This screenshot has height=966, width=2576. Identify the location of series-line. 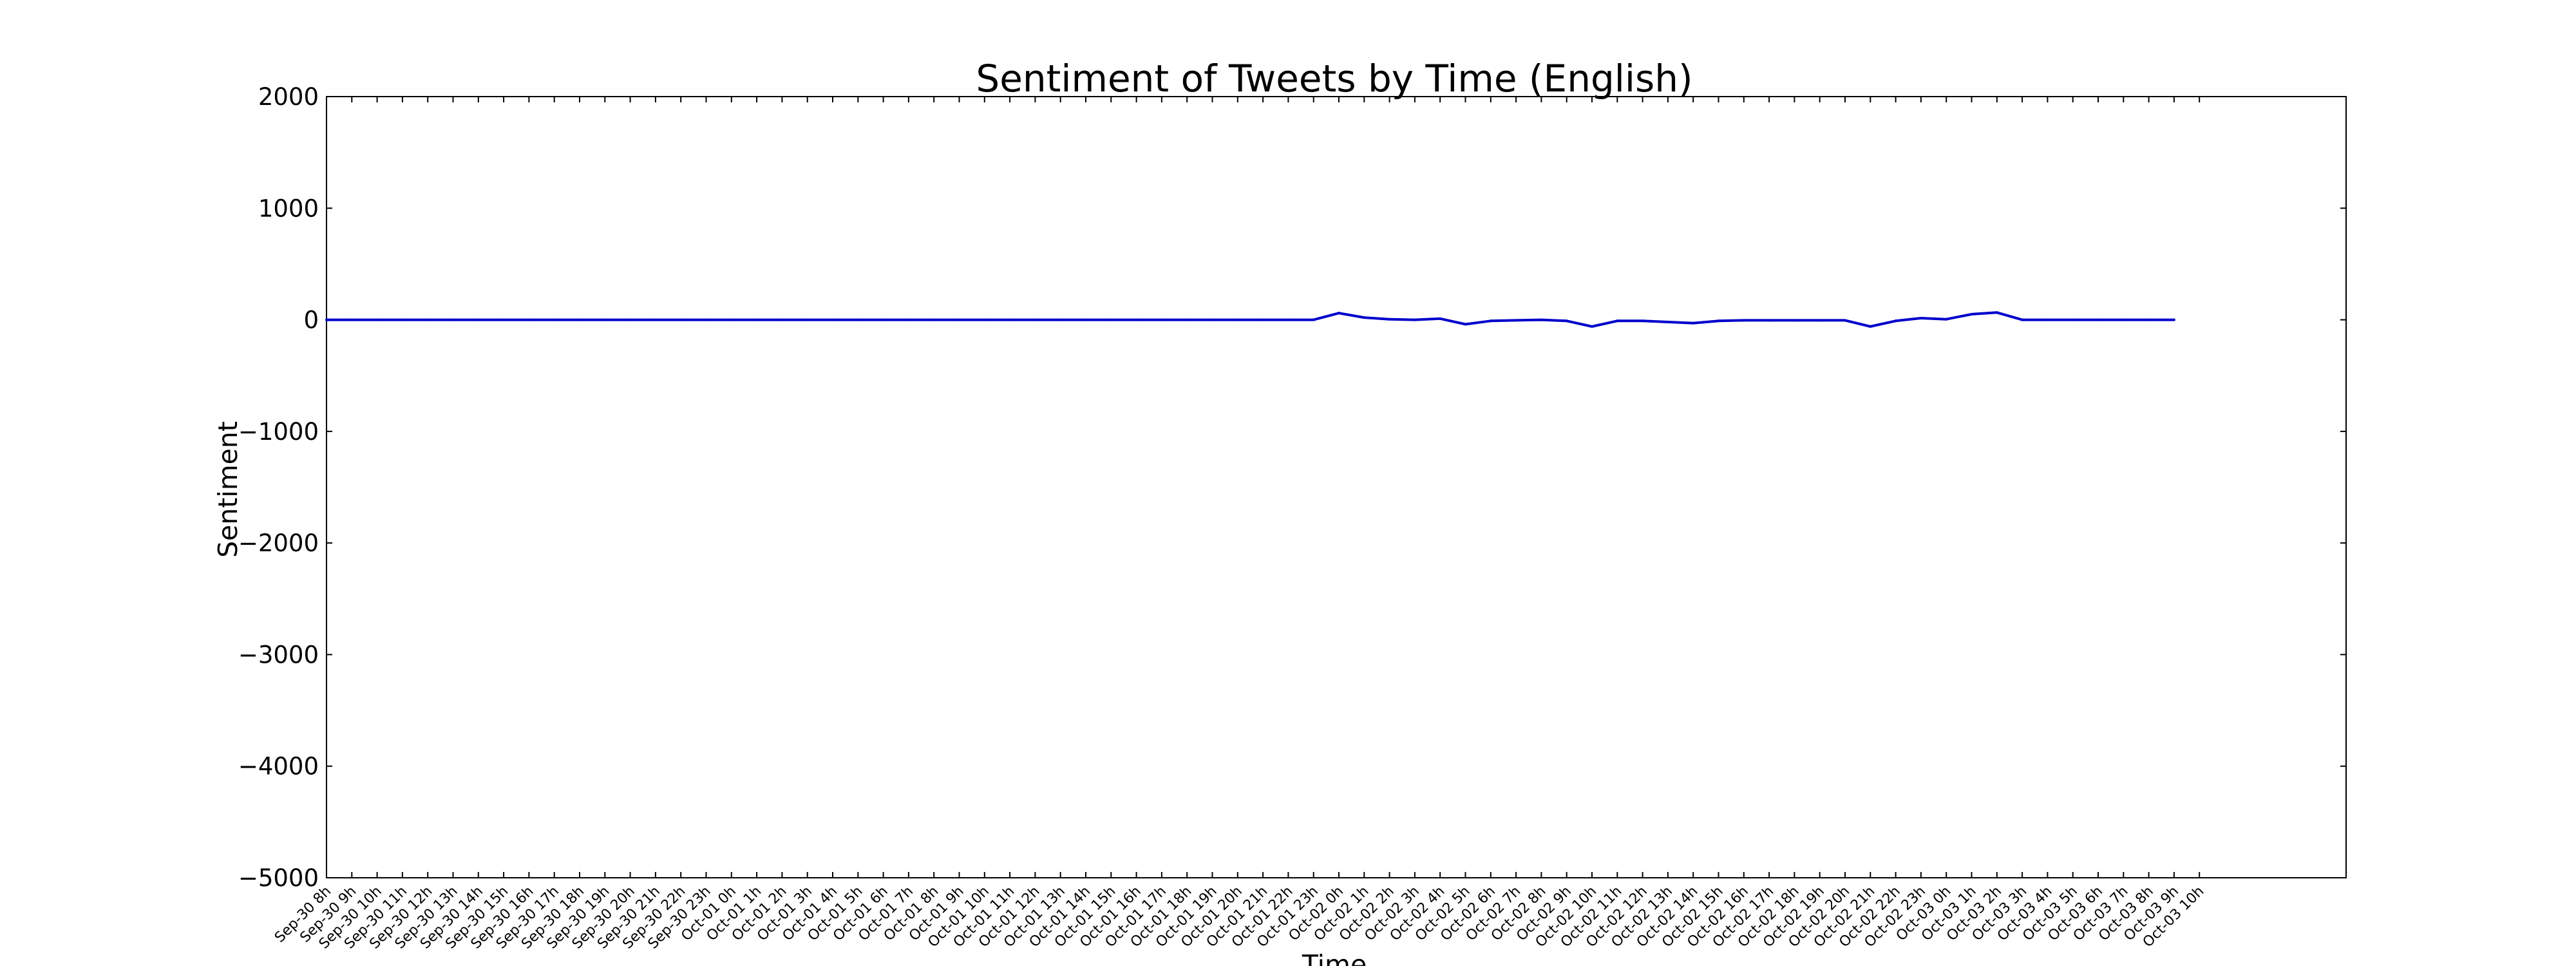
(1251, 319).